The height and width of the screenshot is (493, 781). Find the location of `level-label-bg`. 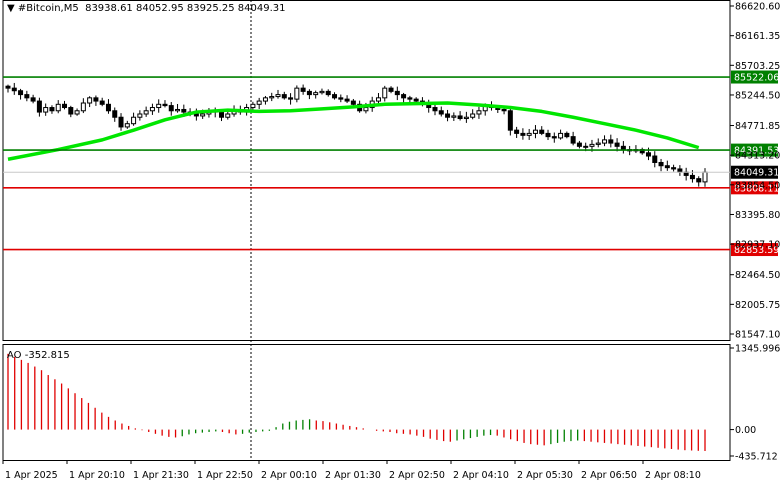

level-label-bg is located at coordinates (754, 250).